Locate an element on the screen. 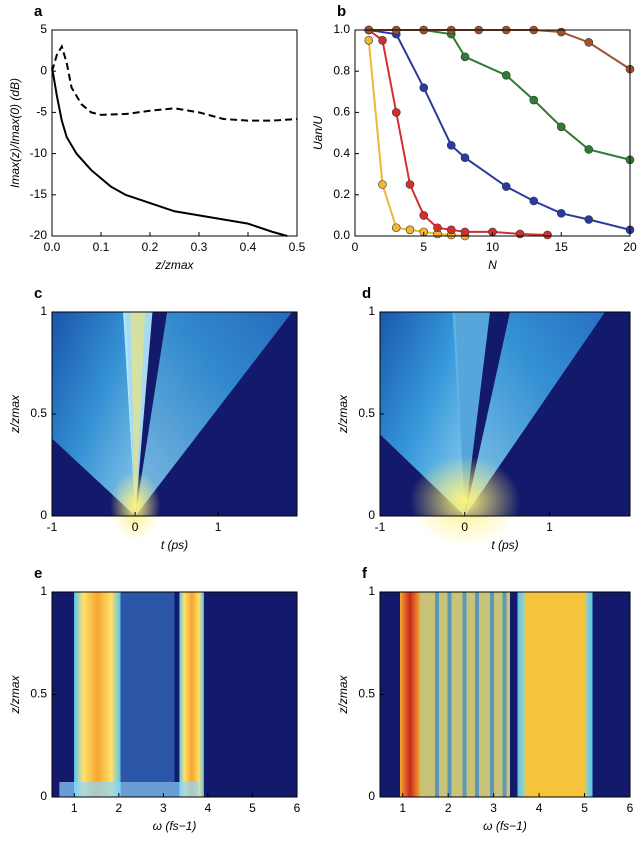 This screenshot has height=843, width=638. x-tick-label: 15 is located at coordinates (562, 247).